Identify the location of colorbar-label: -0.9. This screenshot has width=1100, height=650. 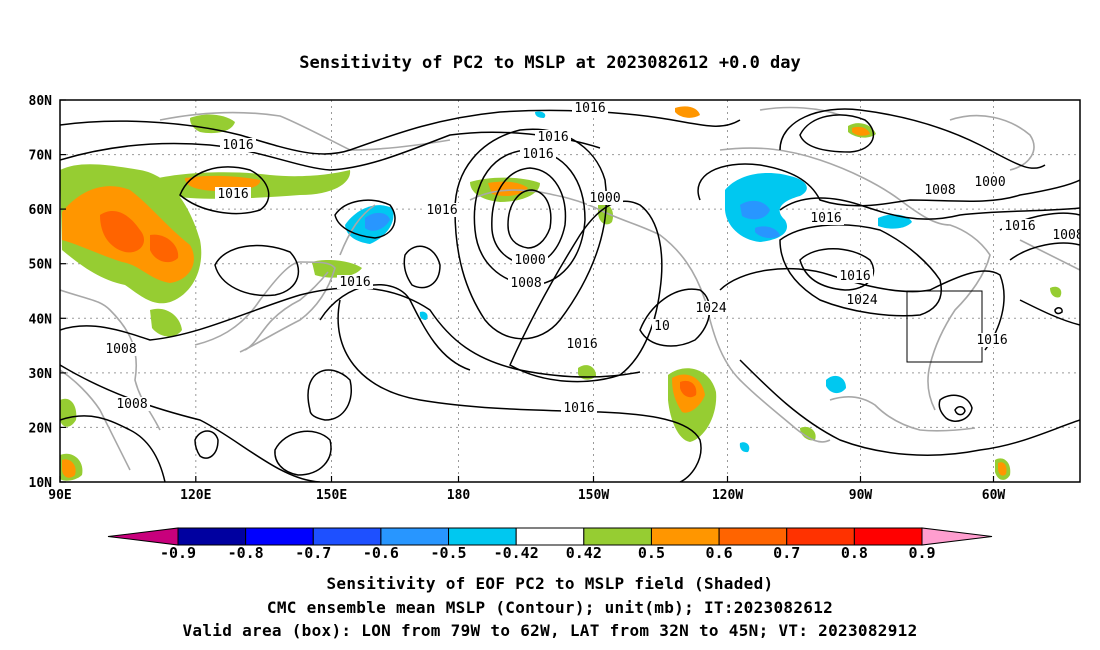
(178, 553).